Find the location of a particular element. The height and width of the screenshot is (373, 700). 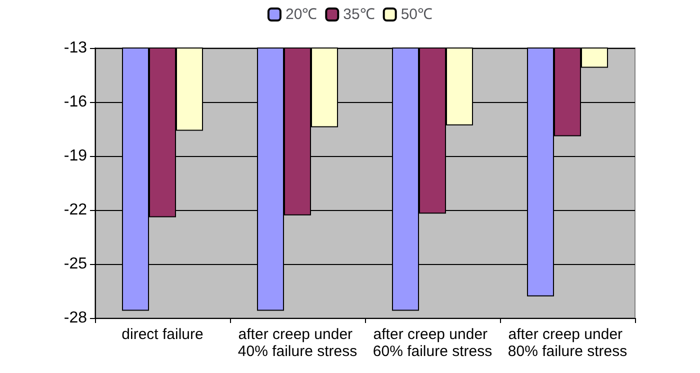

legend-label: 20℃ is located at coordinates (301, 14).